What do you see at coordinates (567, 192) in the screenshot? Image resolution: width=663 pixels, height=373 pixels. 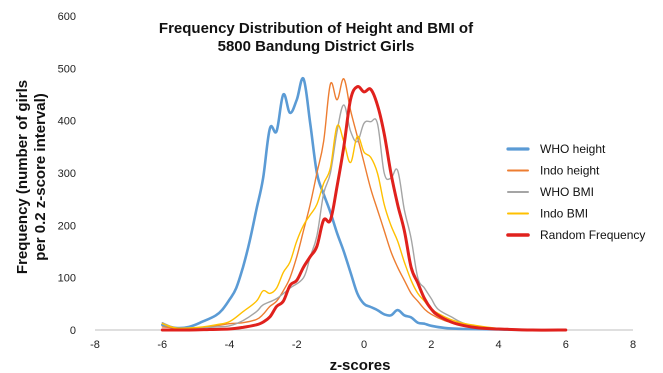 I see `legend-label-who-bmi: WHO BMI` at bounding box center [567, 192].